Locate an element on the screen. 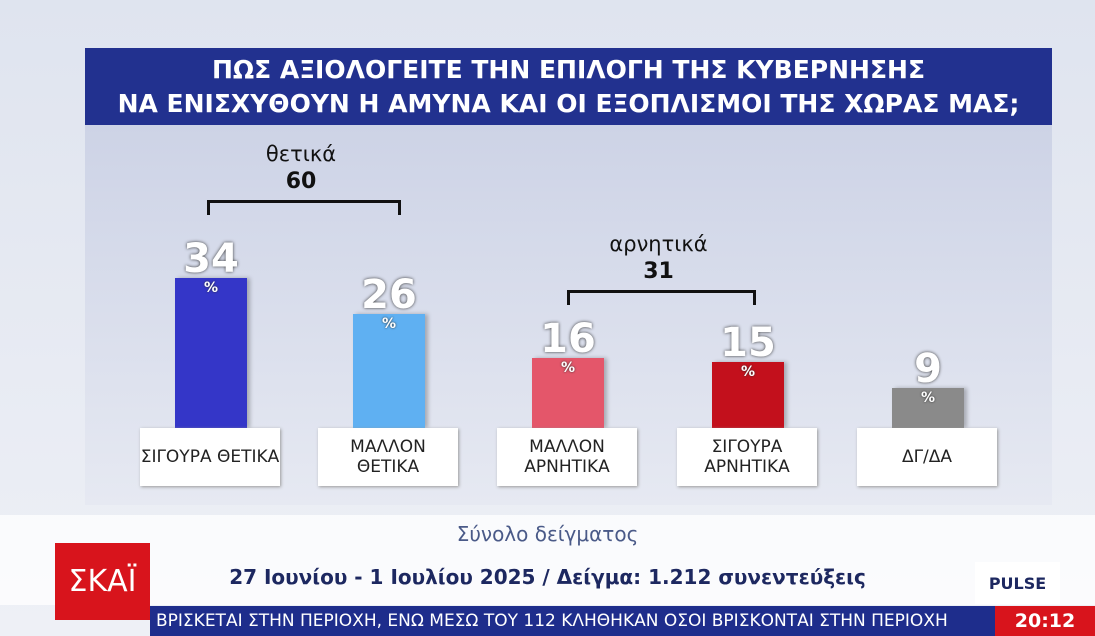 Image resolution: width=1095 pixels, height=636 pixels. group-label: αρνητικά is located at coordinates (658, 244).